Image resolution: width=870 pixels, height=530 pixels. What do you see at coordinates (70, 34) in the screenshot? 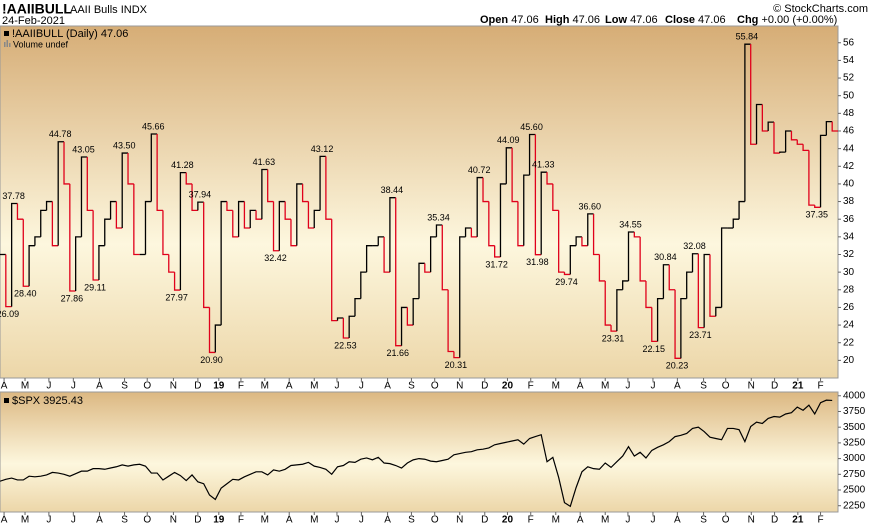
I see `legend-label: !AAIIBULL (Daily) 47.06` at bounding box center [70, 34].